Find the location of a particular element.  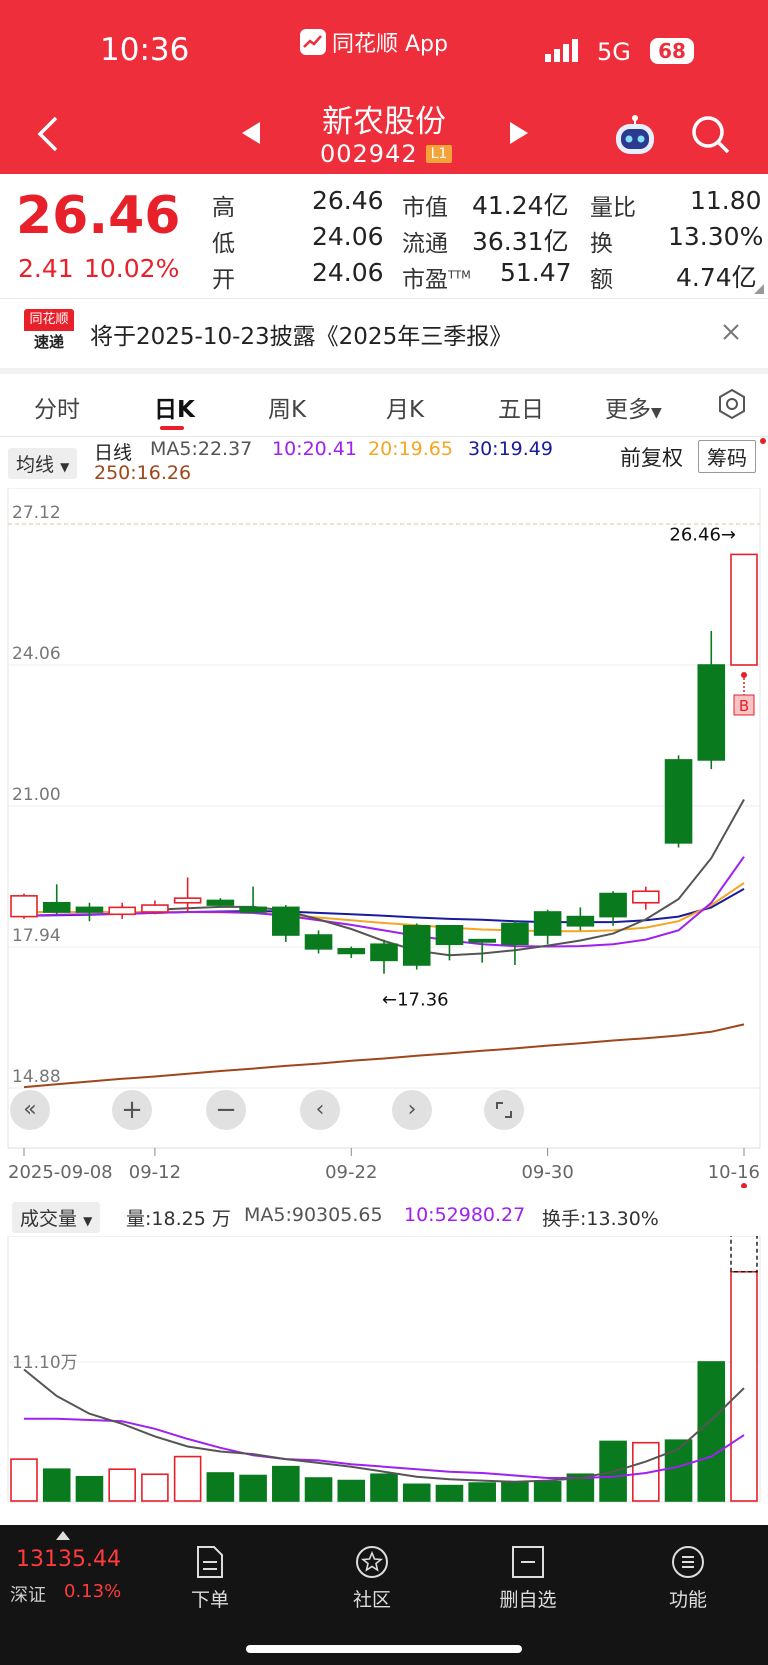

volume-ma5-line is located at coordinates (384, 1425).